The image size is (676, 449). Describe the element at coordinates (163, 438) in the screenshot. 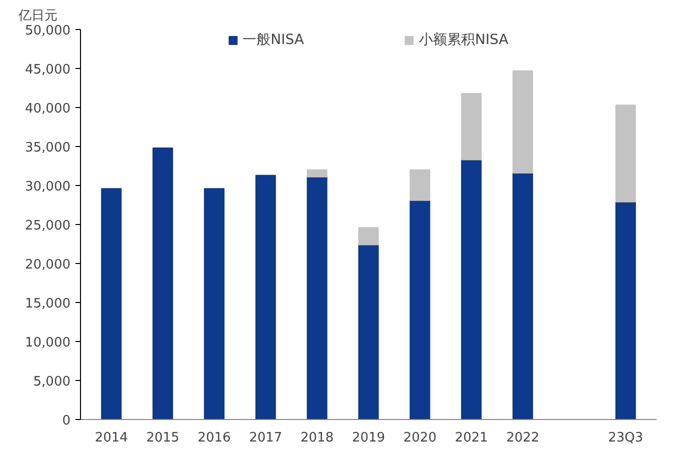

I see `x-tick-label: 2015` at that location.